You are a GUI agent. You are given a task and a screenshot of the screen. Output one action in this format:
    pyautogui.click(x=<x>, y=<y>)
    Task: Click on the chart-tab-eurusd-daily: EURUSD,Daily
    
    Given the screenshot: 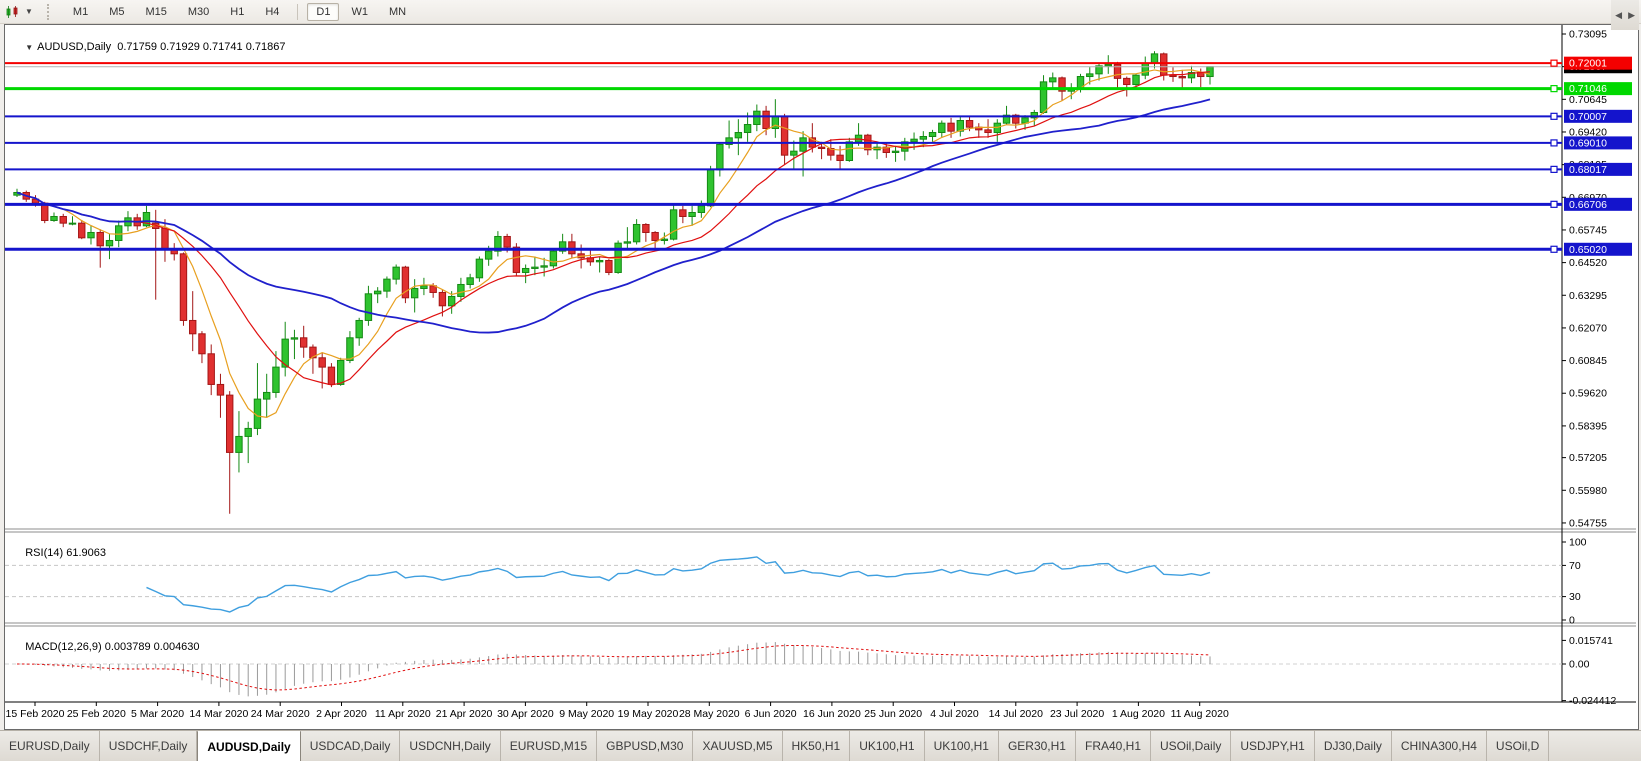 What is the action you would take?
    pyautogui.click(x=50, y=746)
    